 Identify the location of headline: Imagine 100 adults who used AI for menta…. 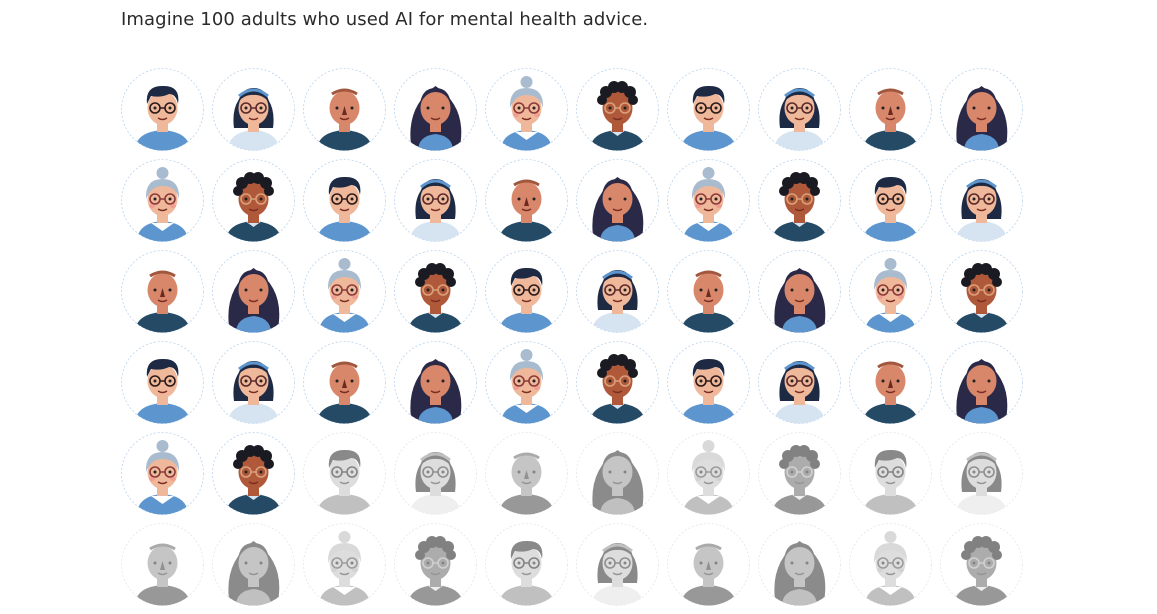
(385, 19).